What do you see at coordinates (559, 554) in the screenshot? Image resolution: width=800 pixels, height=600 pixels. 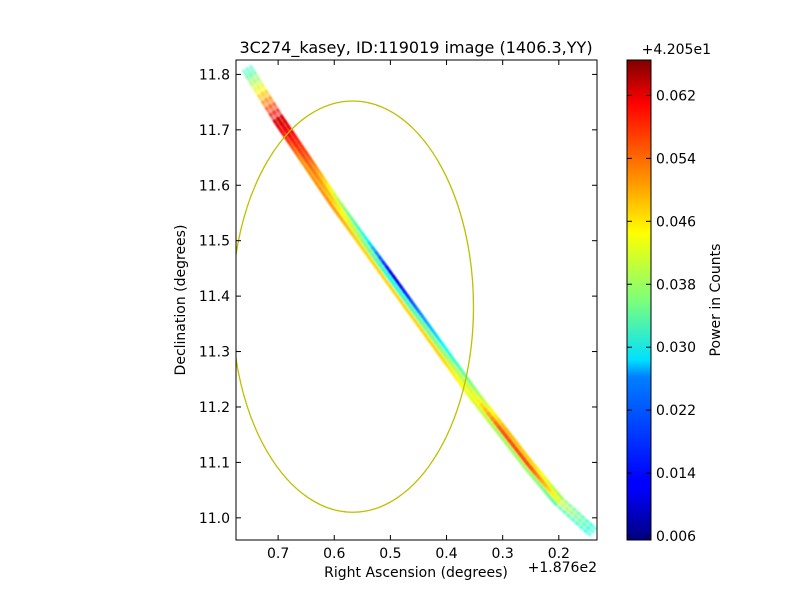 I see `x-tick-label: 0.2` at bounding box center [559, 554].